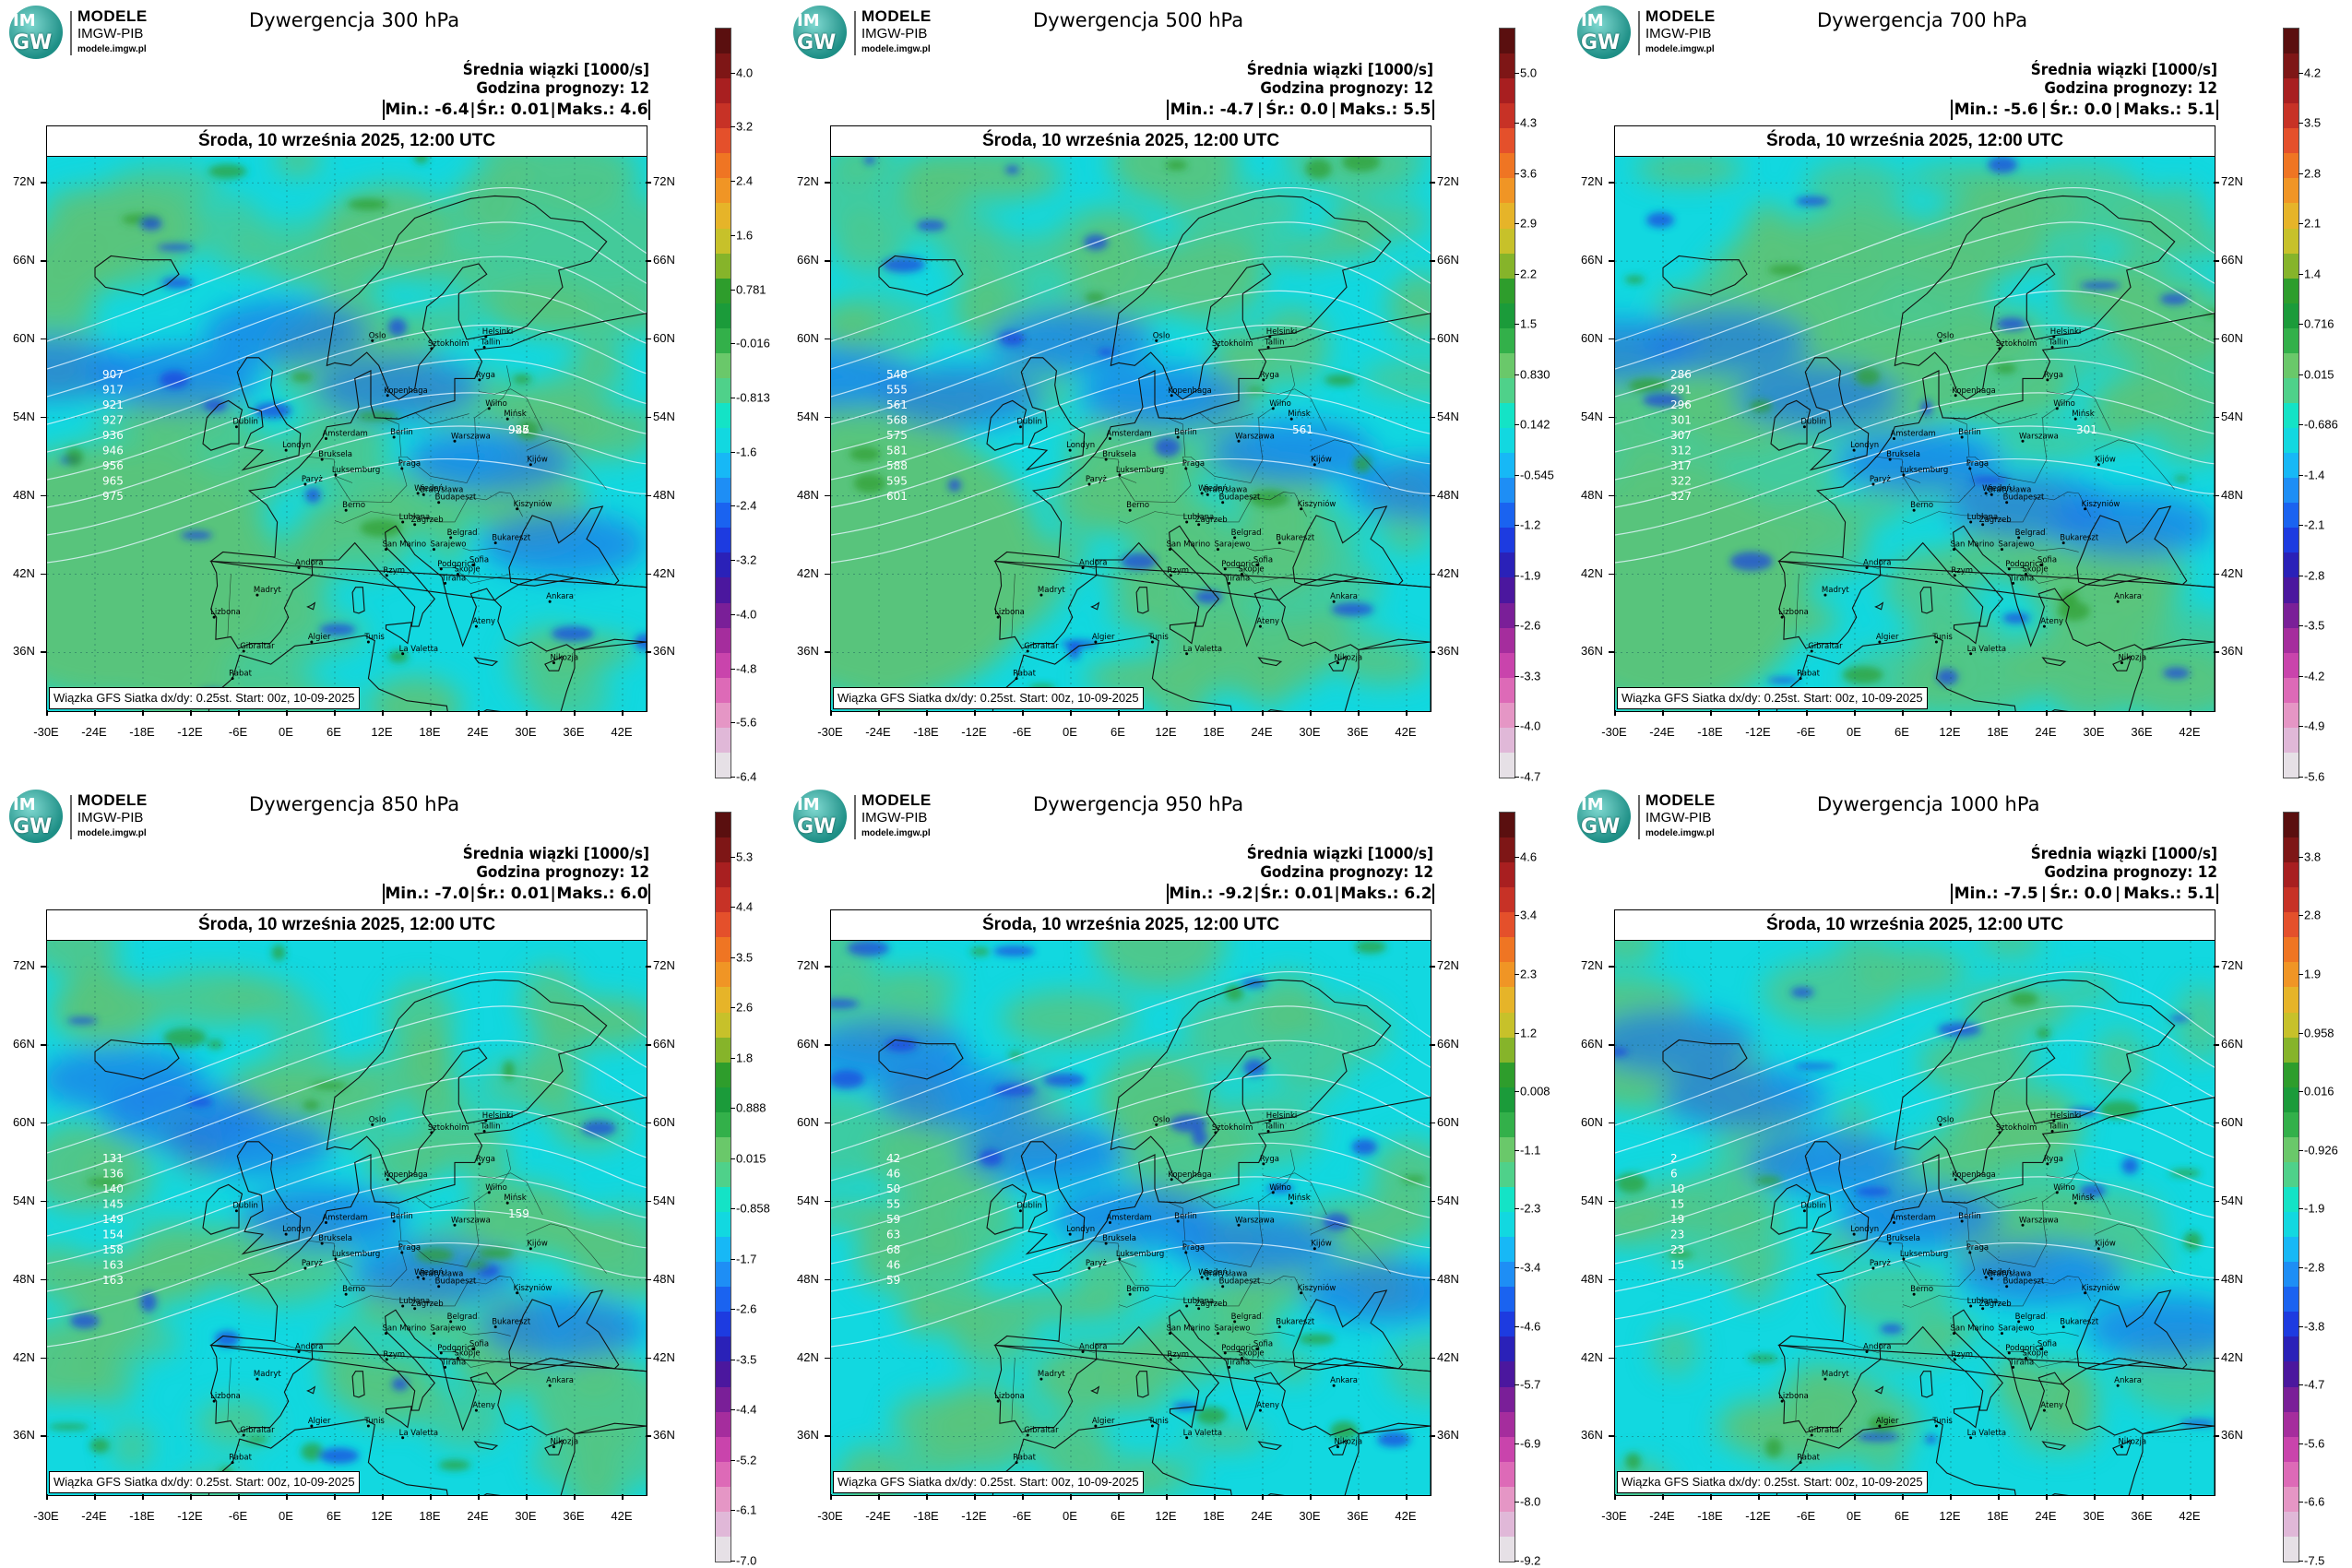 This screenshot has width=2352, height=1568. What do you see at coordinates (2319, 1033) in the screenshot?
I see `colorbar-label: 0.958` at bounding box center [2319, 1033].